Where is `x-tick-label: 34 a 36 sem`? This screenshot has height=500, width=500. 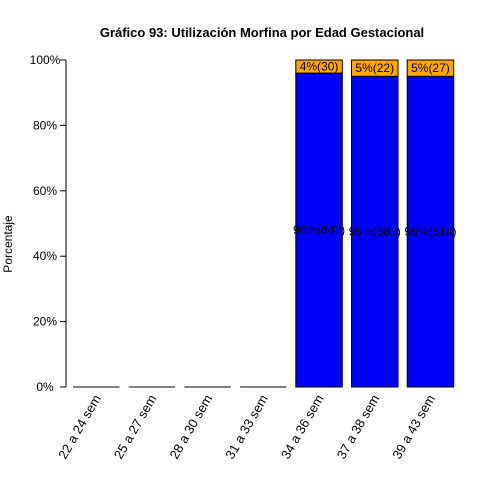 x-tick-label: 34 a 36 sem is located at coordinates (302, 426).